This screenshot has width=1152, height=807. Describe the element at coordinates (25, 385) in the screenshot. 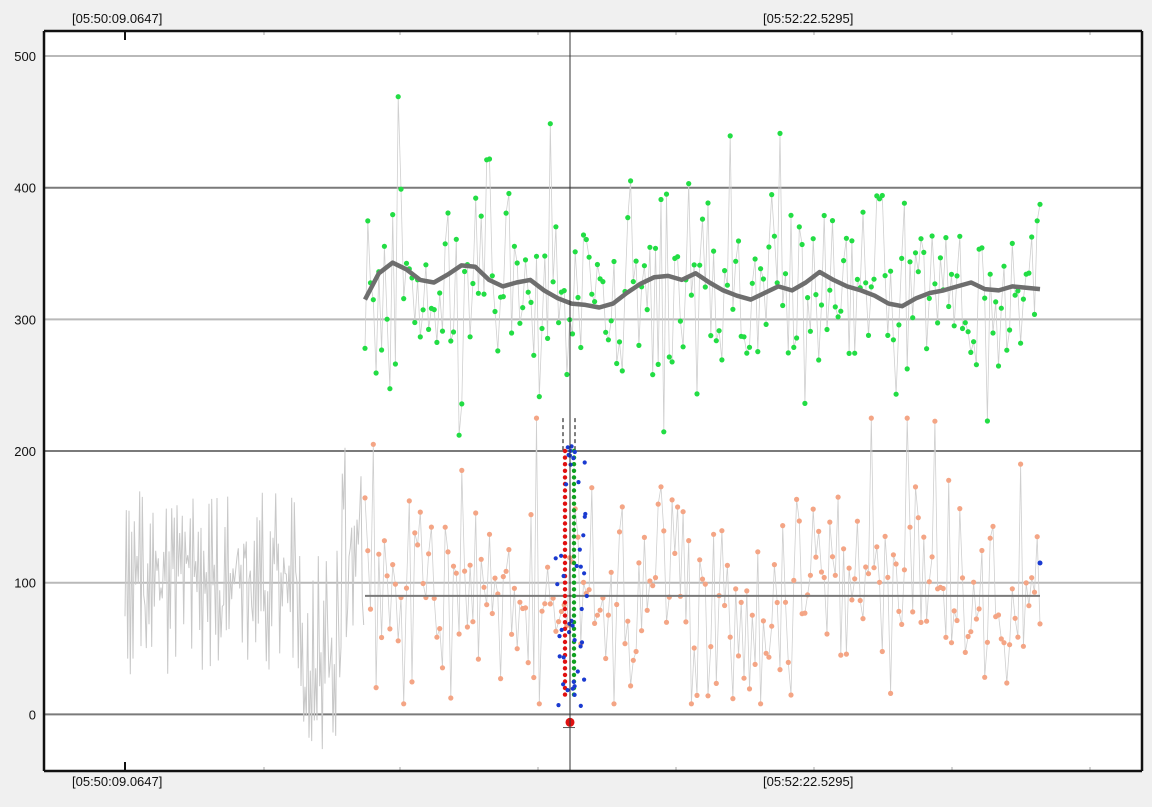

I see `y-axis-ticks: 0 100 200 300 400 500` at that location.